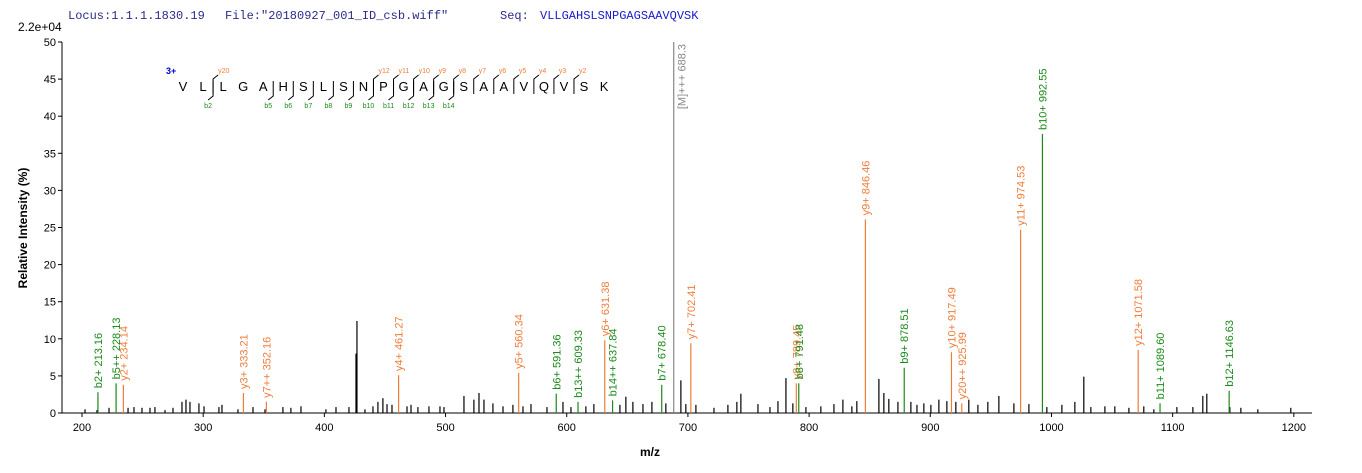  Describe the element at coordinates (614, 362) in the screenshot. I see `peak-label: b14++ 637.84` at that location.